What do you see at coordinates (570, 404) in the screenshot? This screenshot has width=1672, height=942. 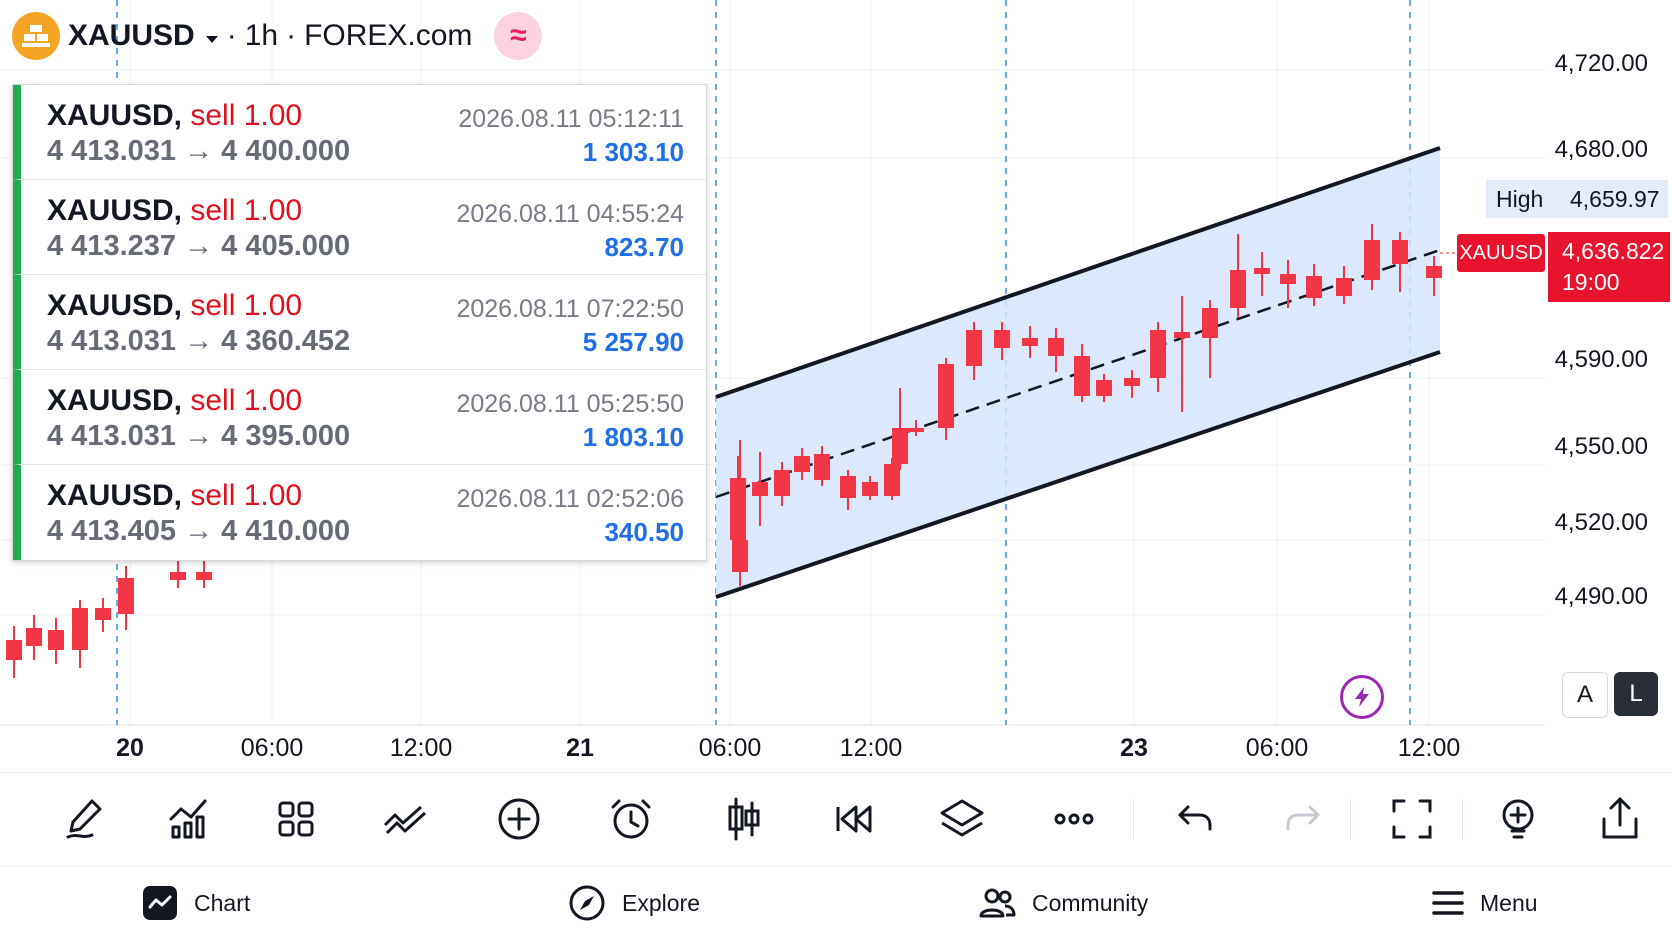 I see `trade-time: 2026.08.11 05:25:50` at bounding box center [570, 404].